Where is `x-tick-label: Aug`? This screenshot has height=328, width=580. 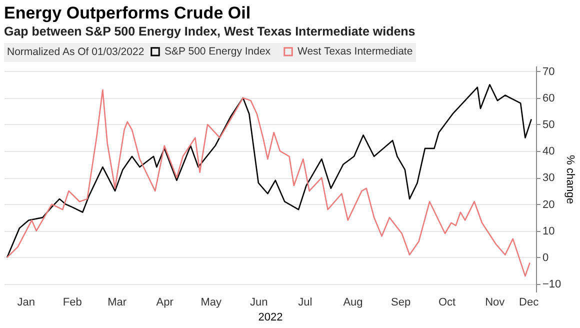
x-tick-label: Aug is located at coordinates (353, 302).